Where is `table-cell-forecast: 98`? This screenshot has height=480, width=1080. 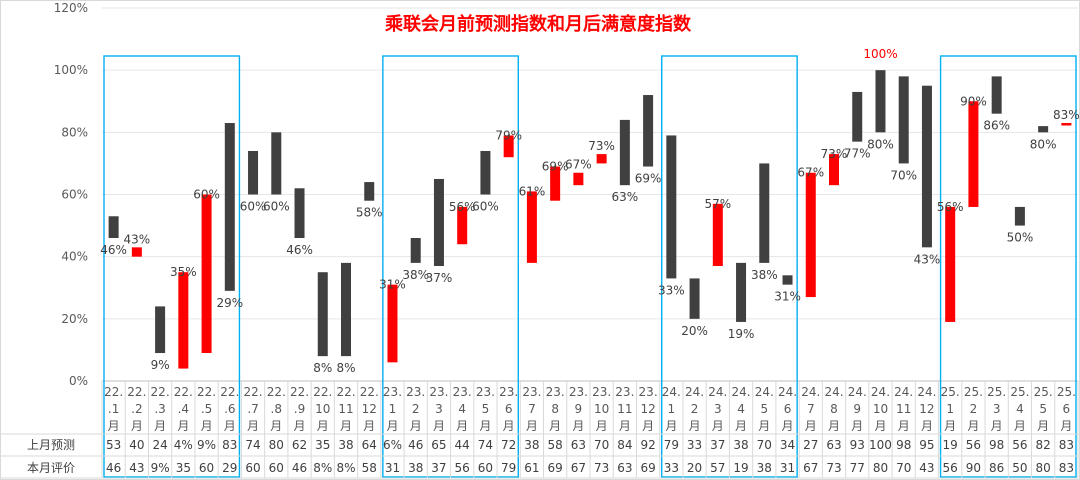 table-cell-forecast: 98 is located at coordinates (903, 445).